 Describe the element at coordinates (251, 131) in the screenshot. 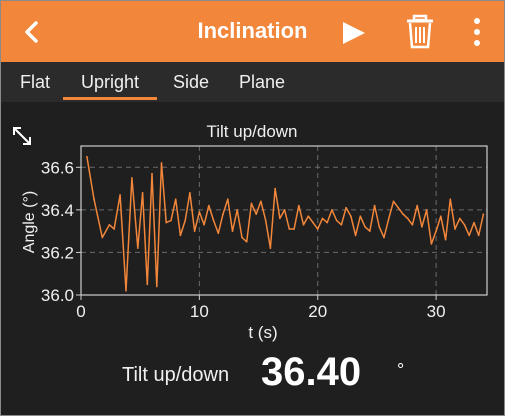

I see `chart-title: Tilt up/down` at that location.